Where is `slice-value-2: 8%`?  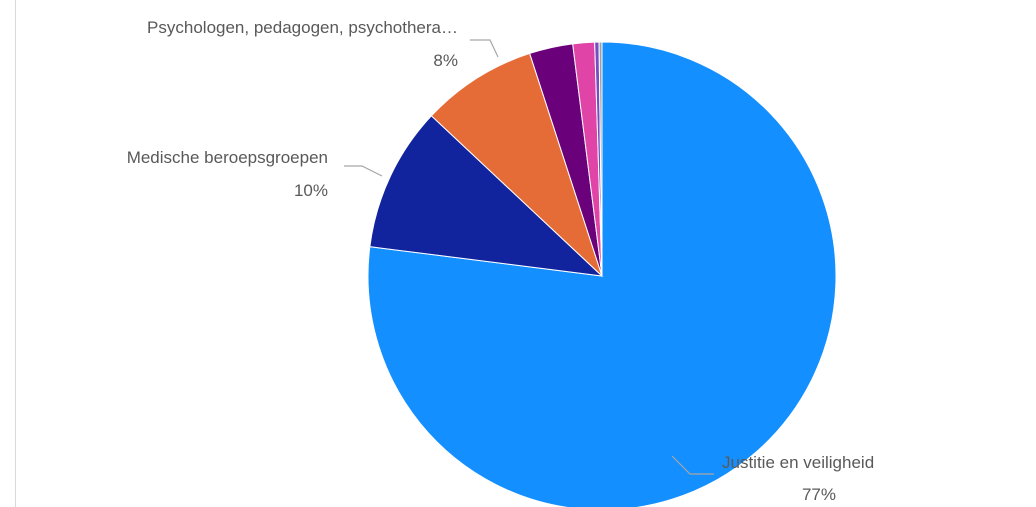
slice-value-2: 8% is located at coordinates (445, 60).